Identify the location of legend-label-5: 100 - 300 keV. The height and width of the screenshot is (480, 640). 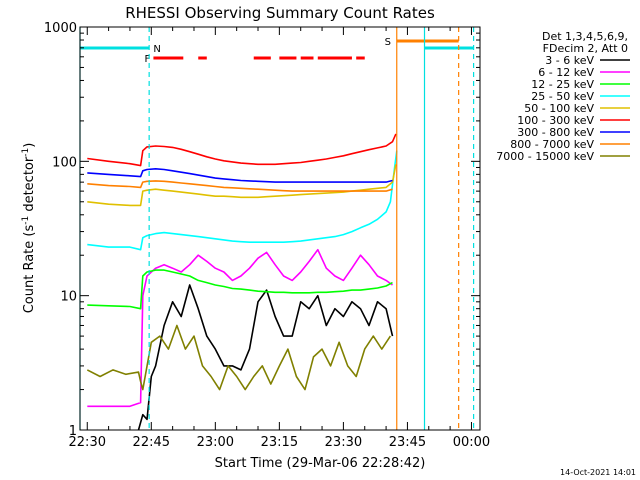
(555, 120).